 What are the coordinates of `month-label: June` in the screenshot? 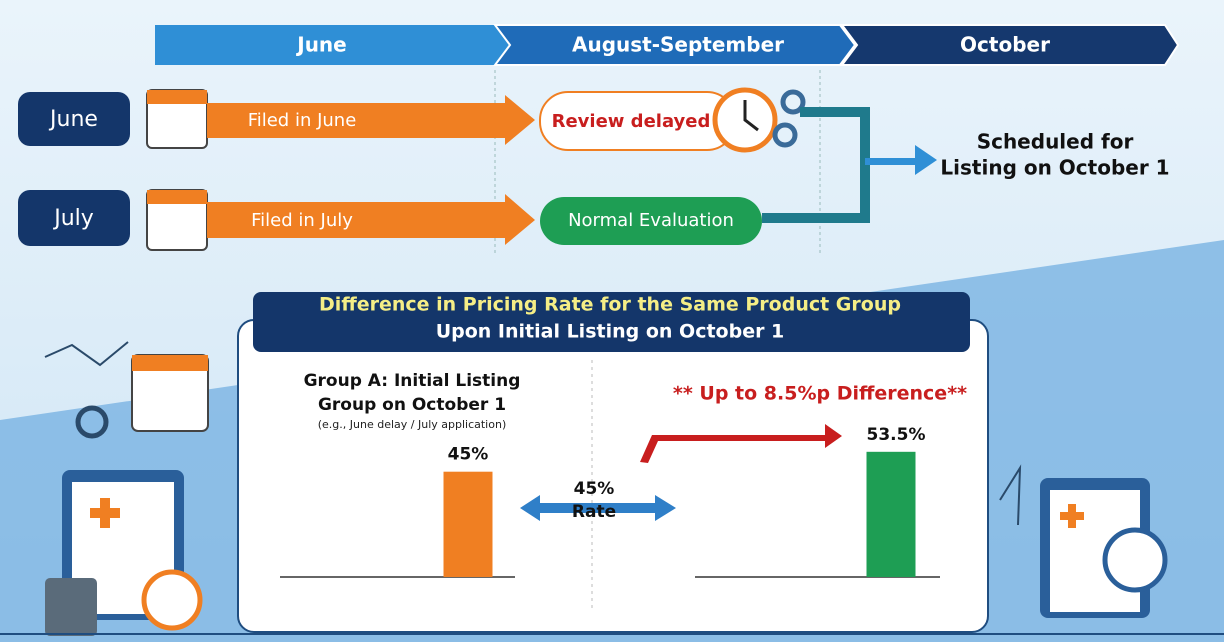 It's located at (73, 119).